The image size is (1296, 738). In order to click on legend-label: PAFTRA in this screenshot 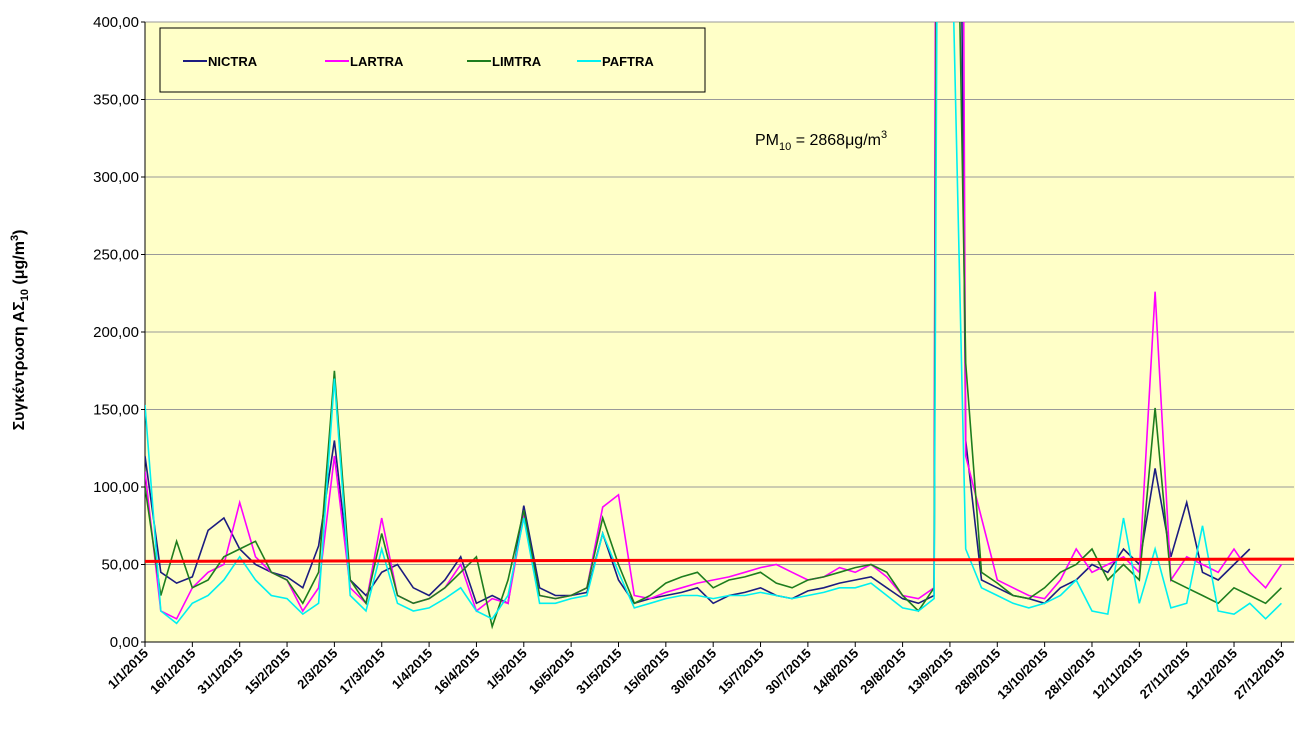, I will do `click(628, 61)`.